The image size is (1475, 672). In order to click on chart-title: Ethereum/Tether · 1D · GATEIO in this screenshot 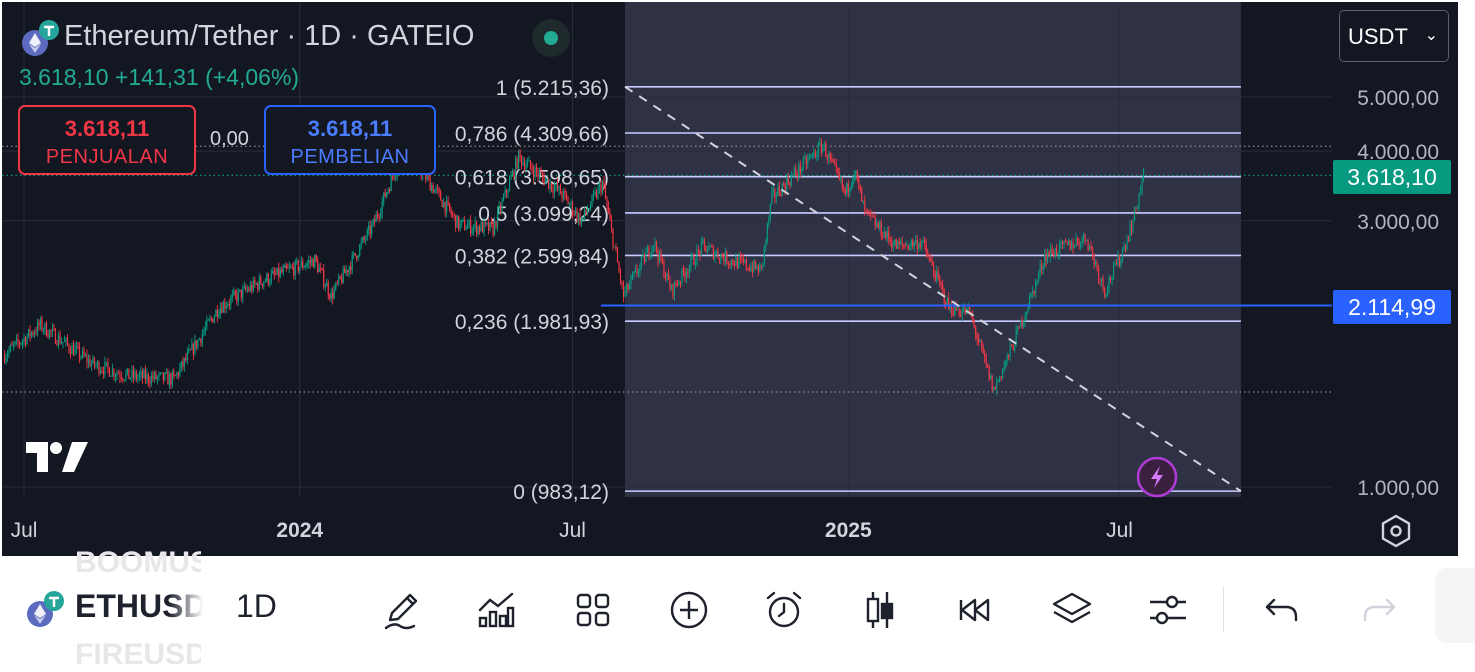, I will do `click(269, 36)`.